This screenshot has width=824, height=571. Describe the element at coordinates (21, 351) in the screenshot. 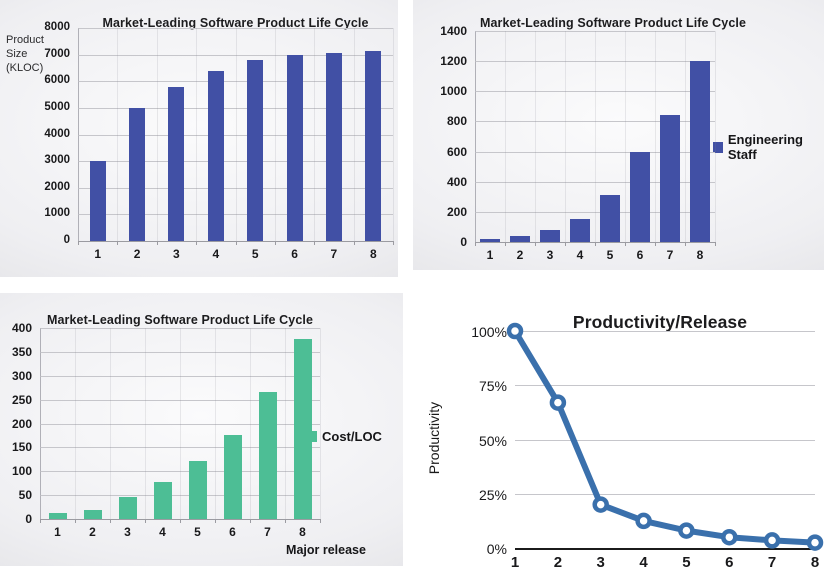

I see `y-tick-label: 350` at that location.